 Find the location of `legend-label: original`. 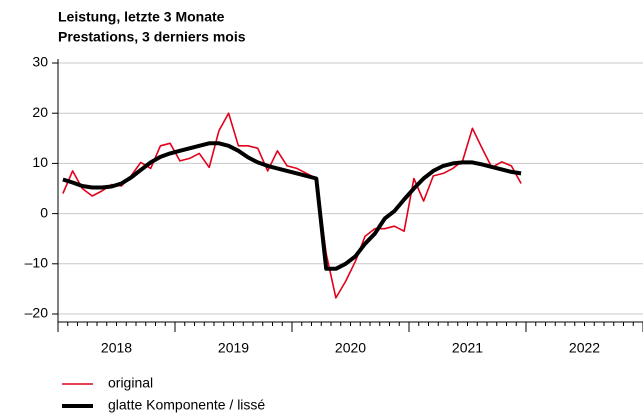

legend-label: original is located at coordinates (130, 383).